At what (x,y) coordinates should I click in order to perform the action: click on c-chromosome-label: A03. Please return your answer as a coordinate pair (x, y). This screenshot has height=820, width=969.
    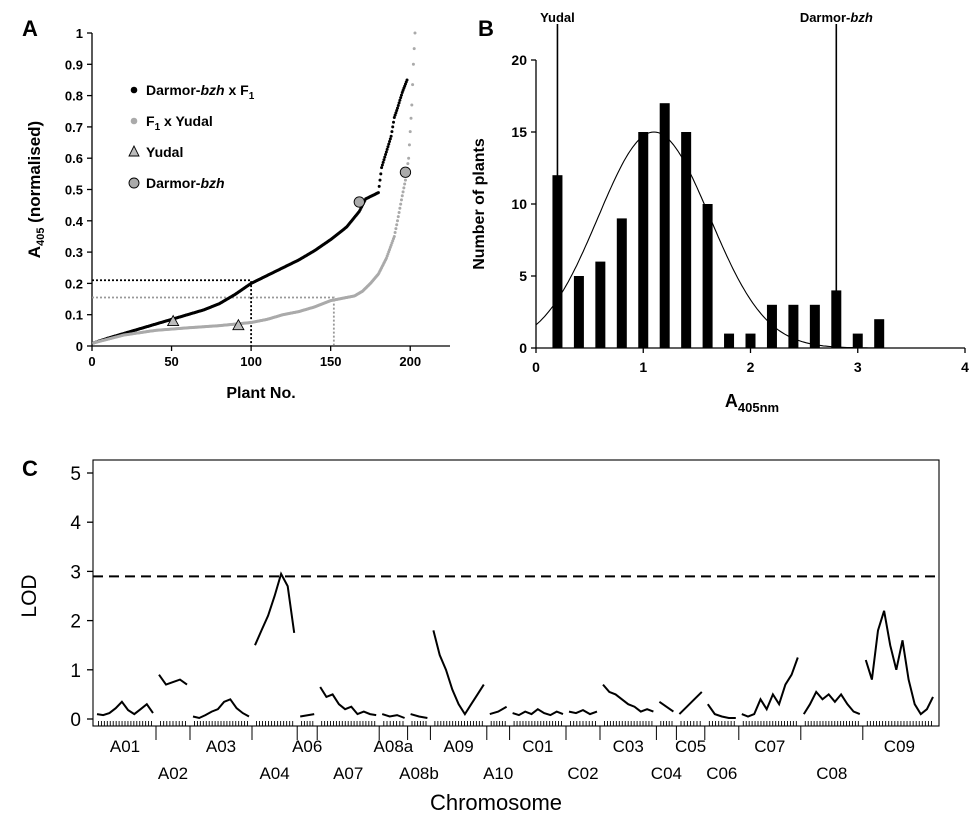
    Looking at the image, I should click on (221, 746).